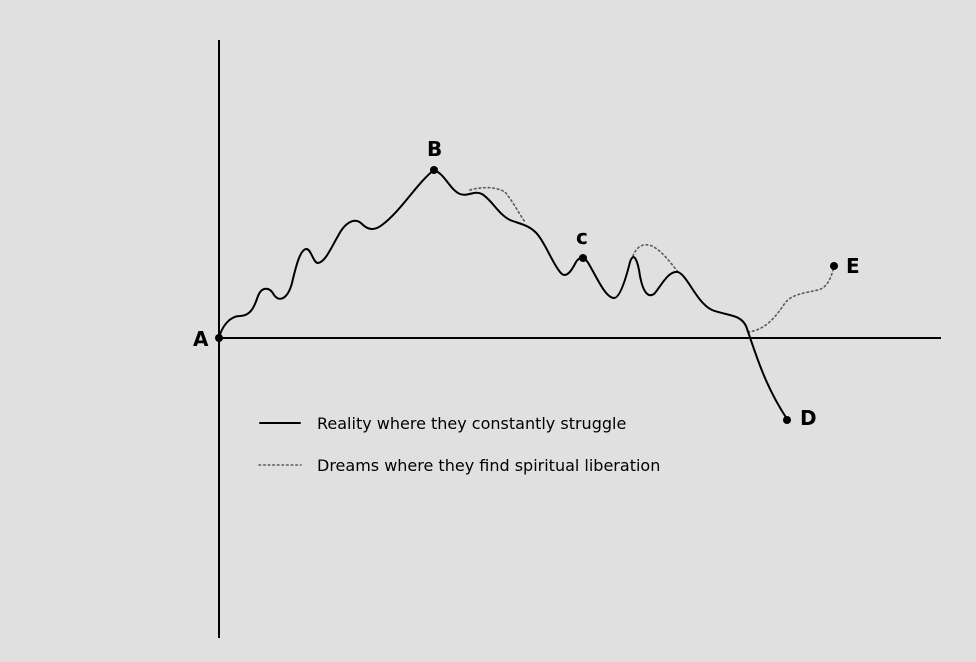 The width and height of the screenshot is (976, 662). Describe the element at coordinates (583, 258) in the screenshot. I see `point-c-marker` at that location.